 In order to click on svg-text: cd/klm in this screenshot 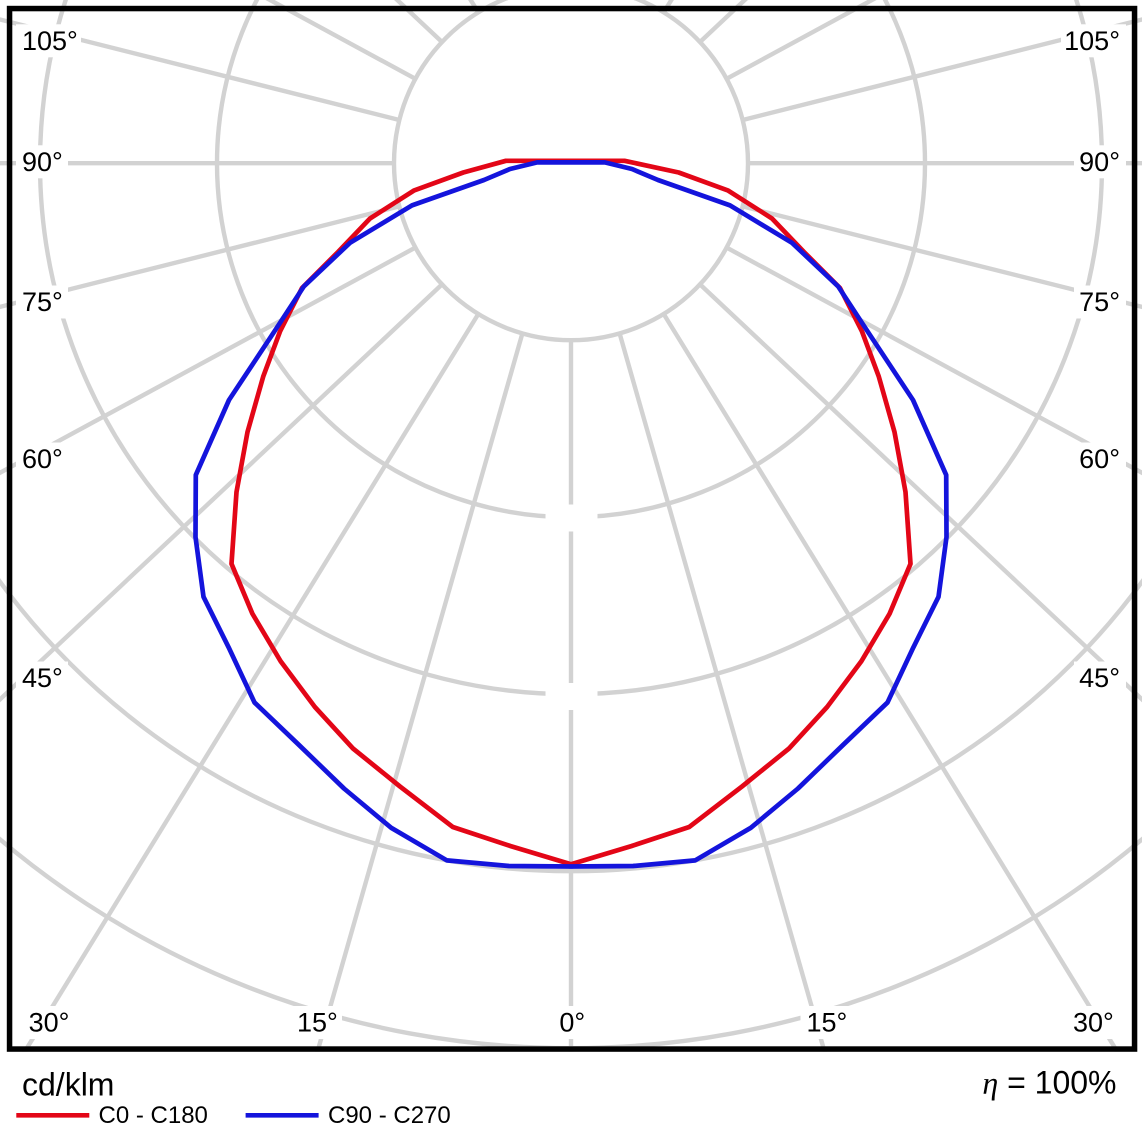, I will do `click(68, 1085)`.